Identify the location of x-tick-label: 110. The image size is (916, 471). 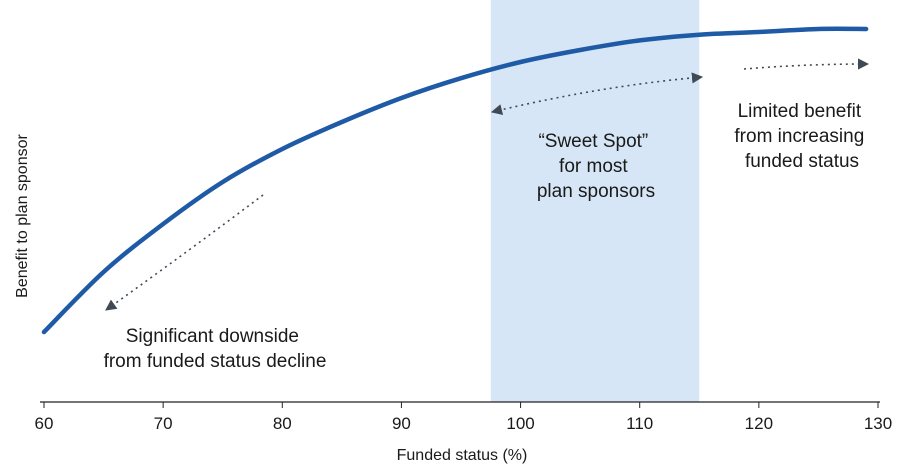
(639, 423).